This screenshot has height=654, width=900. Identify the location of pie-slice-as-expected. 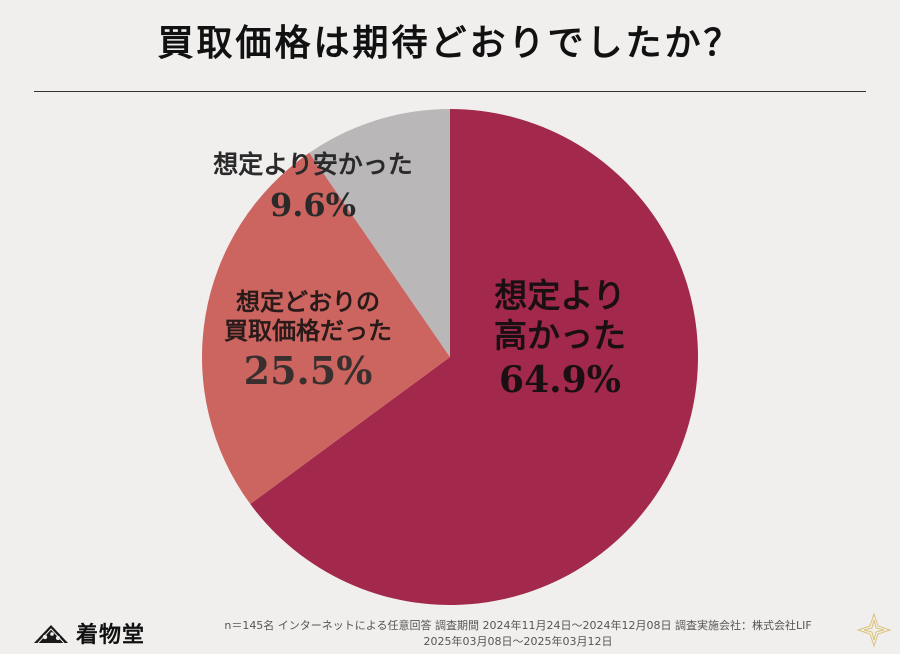
(325, 328).